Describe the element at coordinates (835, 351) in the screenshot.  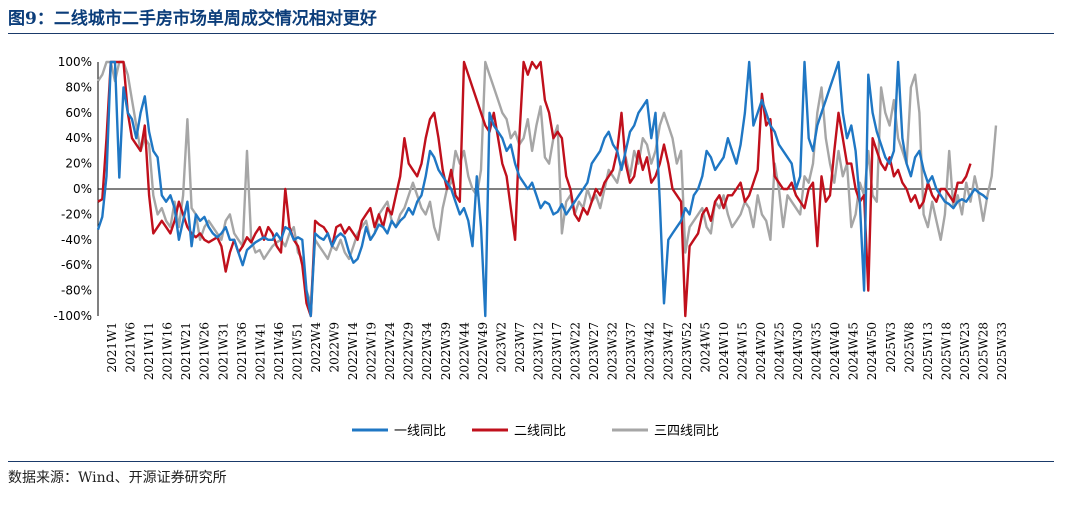
I see `x-tick-label: 2024W40` at that location.